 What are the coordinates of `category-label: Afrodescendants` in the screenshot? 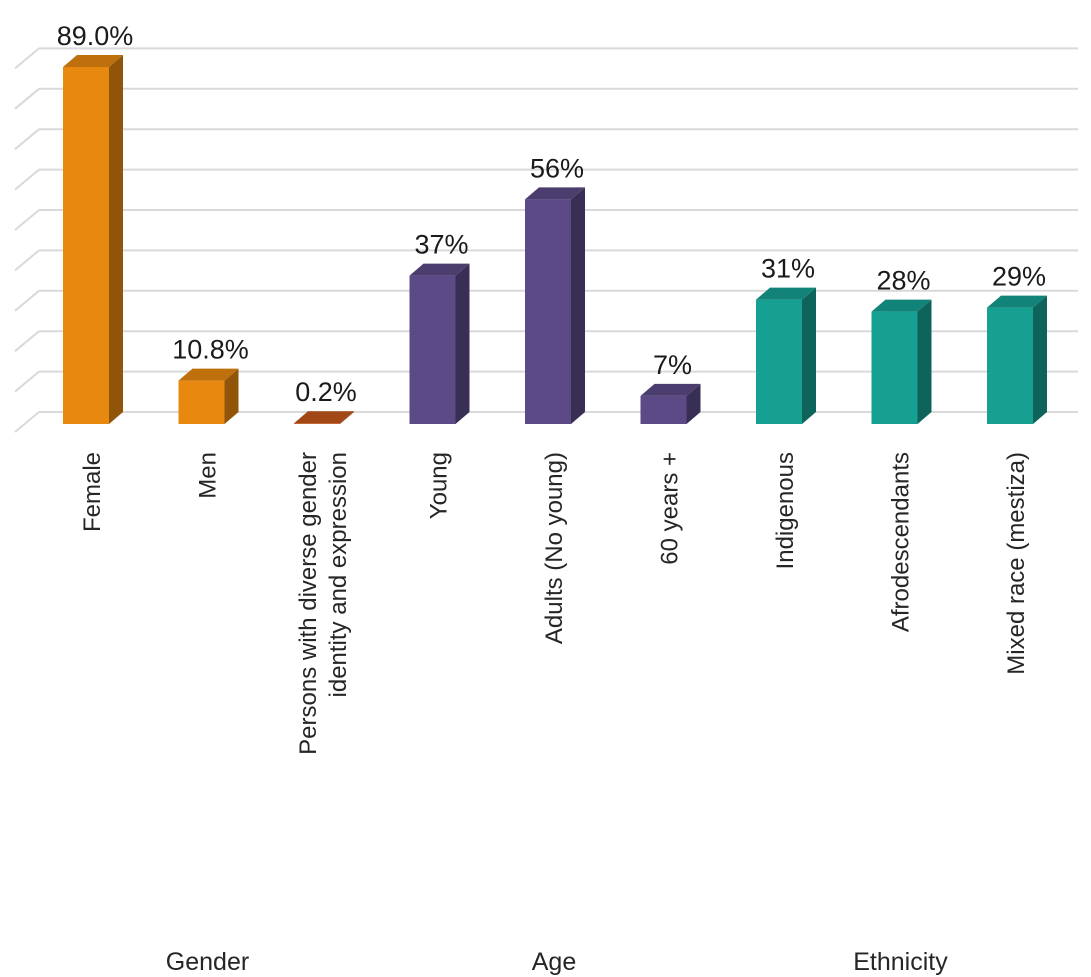 It's located at (901, 542).